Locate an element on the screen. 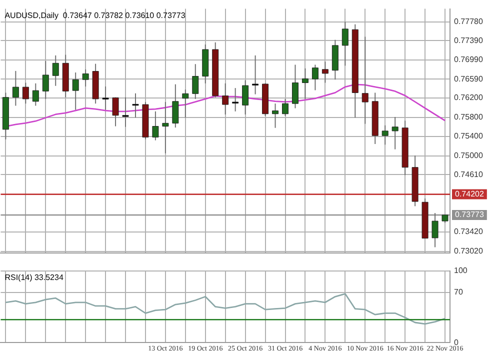 The image size is (500, 355). y-tick-label: 0.75000 is located at coordinates (469, 155).